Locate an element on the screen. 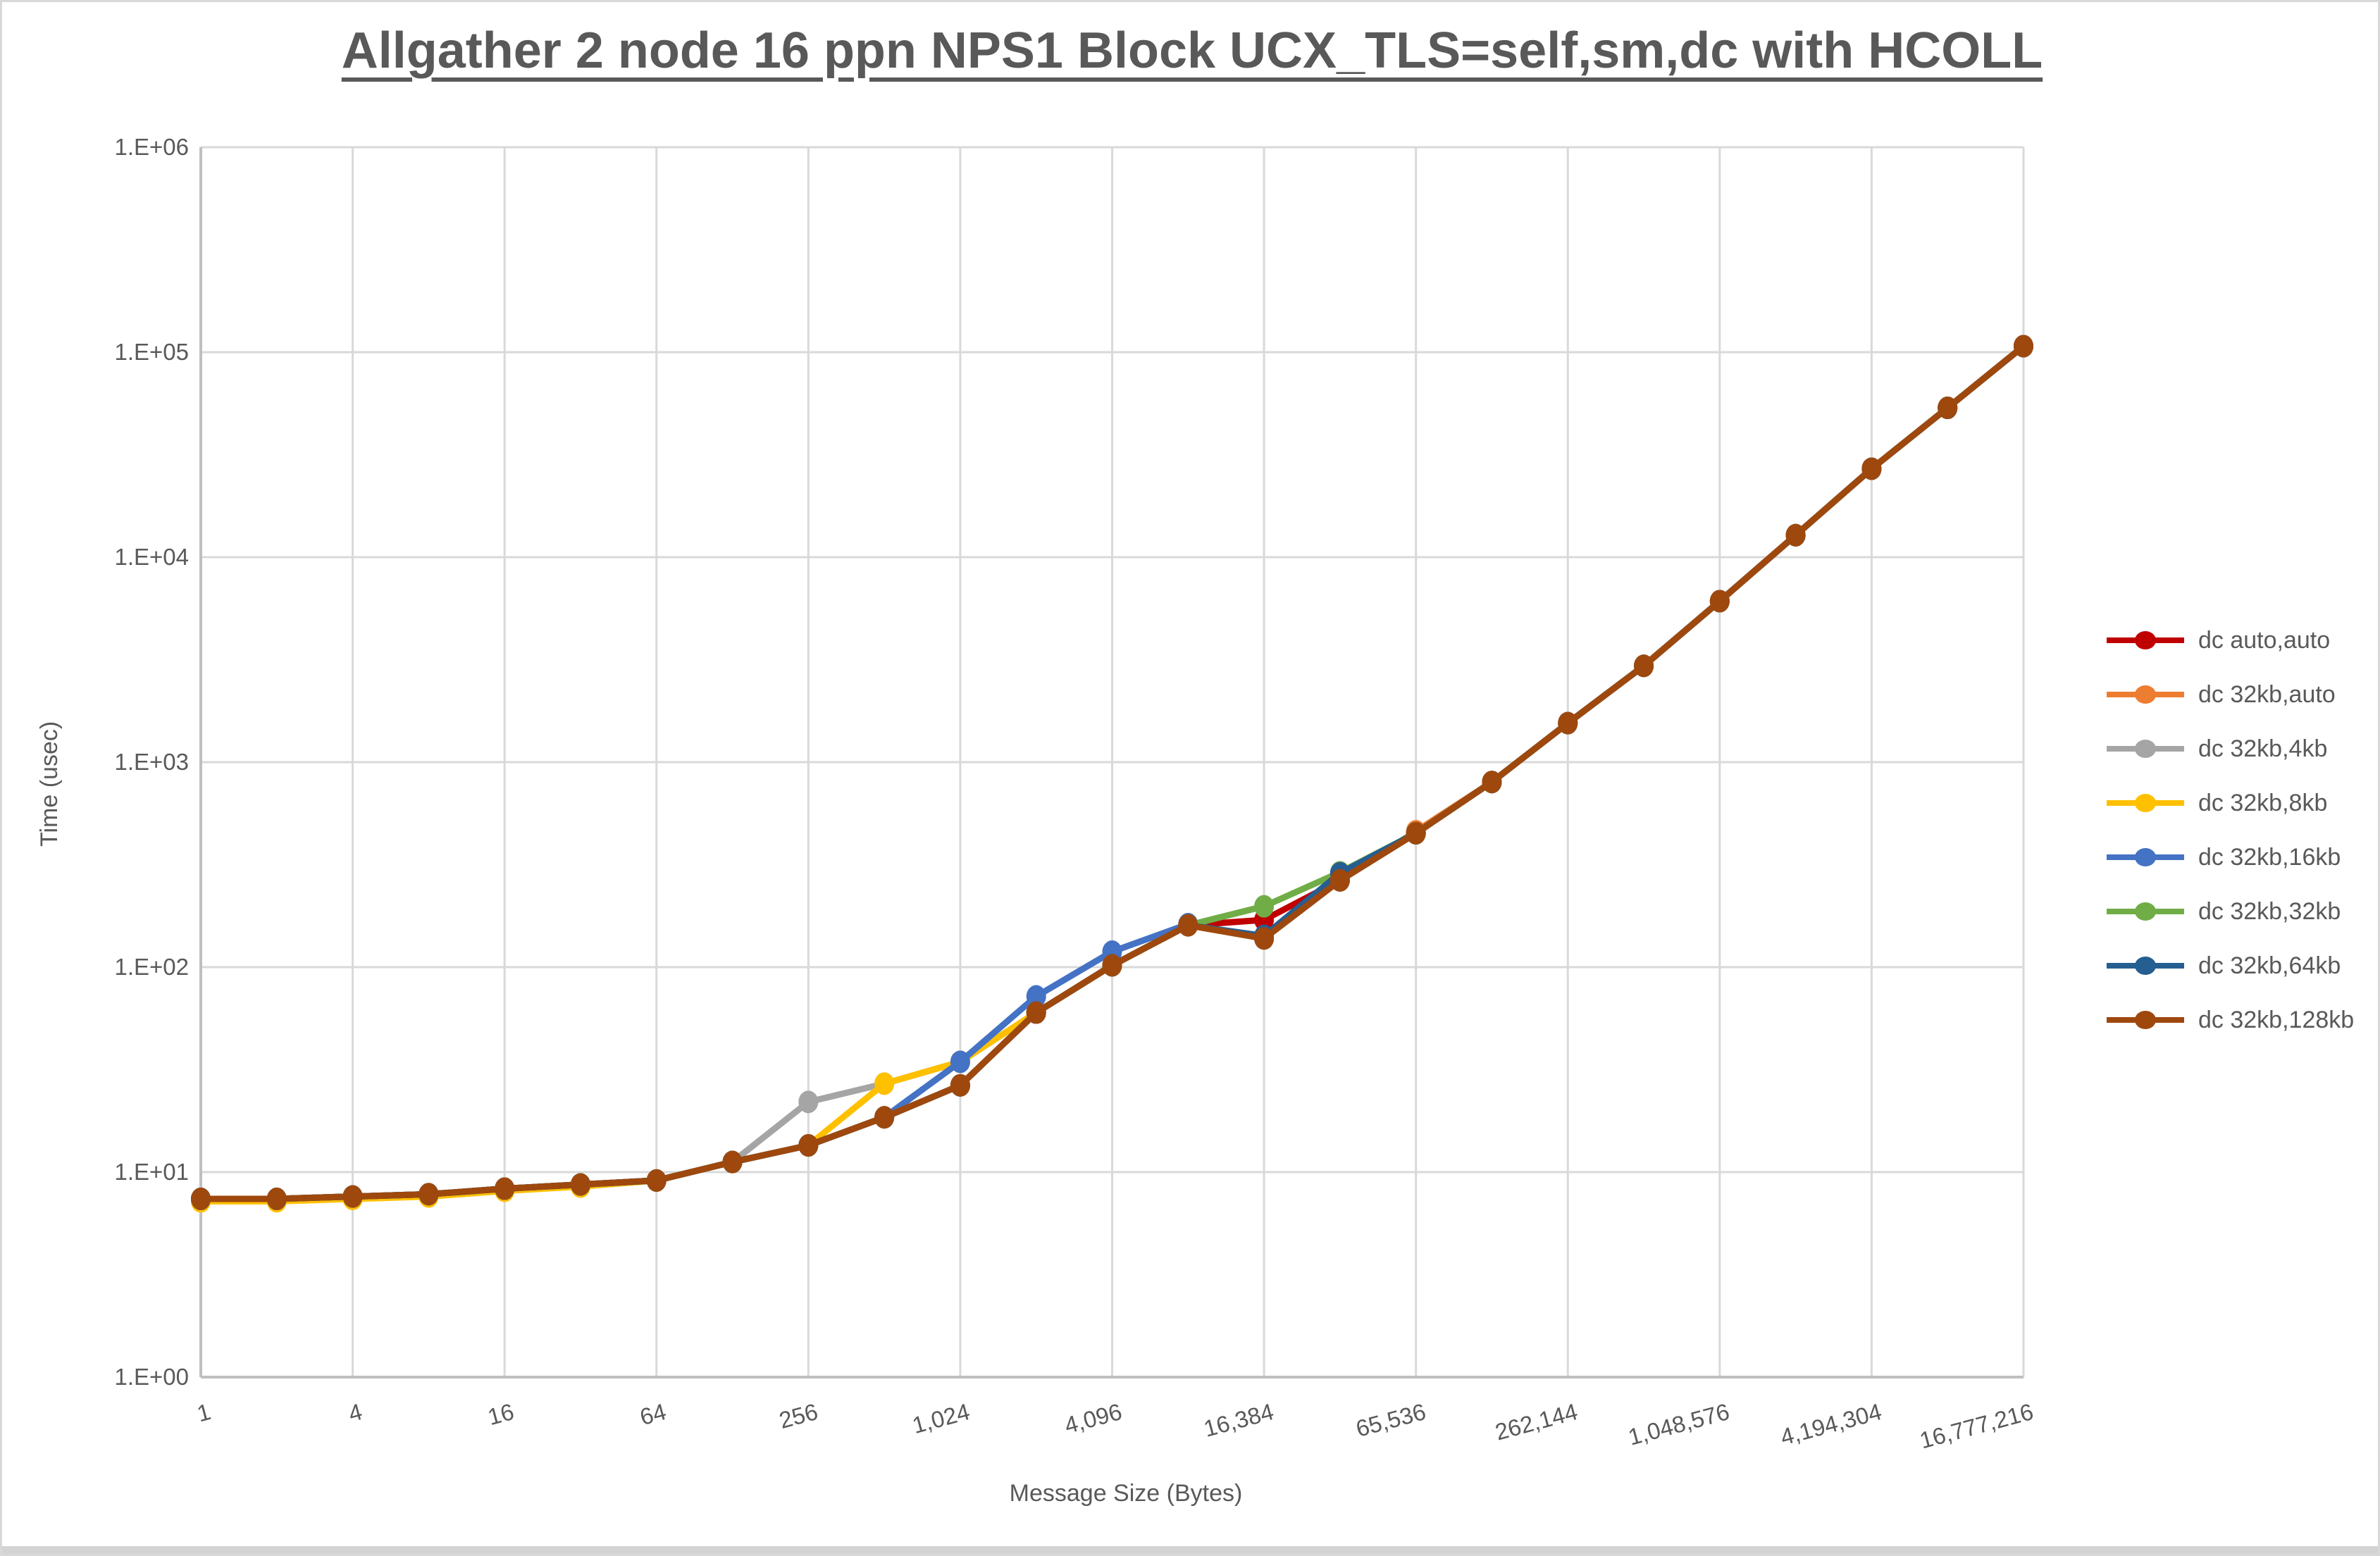 The image size is (2380, 1556). bottom-border-strip is located at coordinates (1190, 1550).